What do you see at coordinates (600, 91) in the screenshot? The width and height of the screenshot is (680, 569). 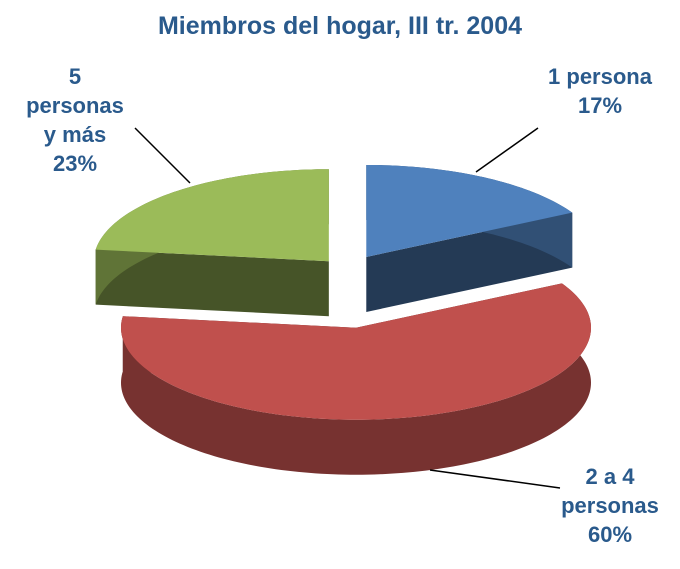 I see `data-label: 1 persona 17%` at bounding box center [600, 91].